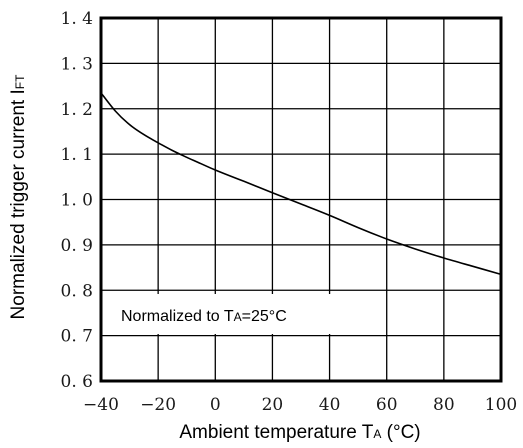 This screenshot has width=523, height=448. What do you see at coordinates (101, 405) in the screenshot?
I see `x-tick-label: −40` at bounding box center [101, 405].